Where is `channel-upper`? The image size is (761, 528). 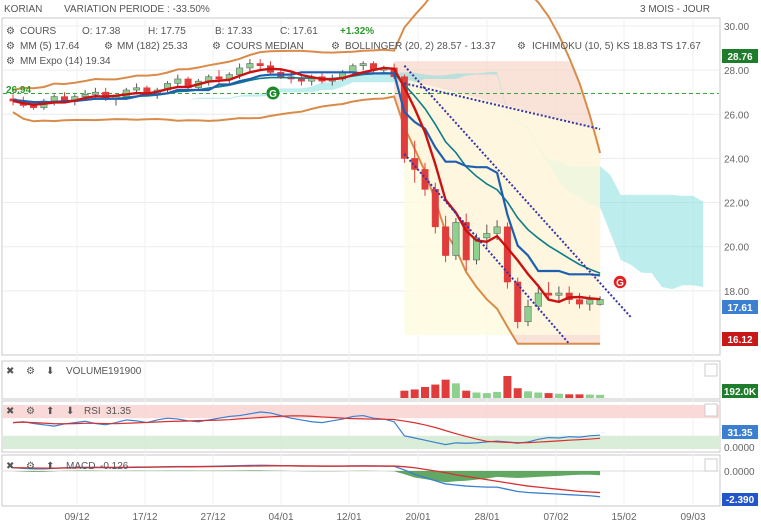
channel-upper is located at coordinates (517, 191).